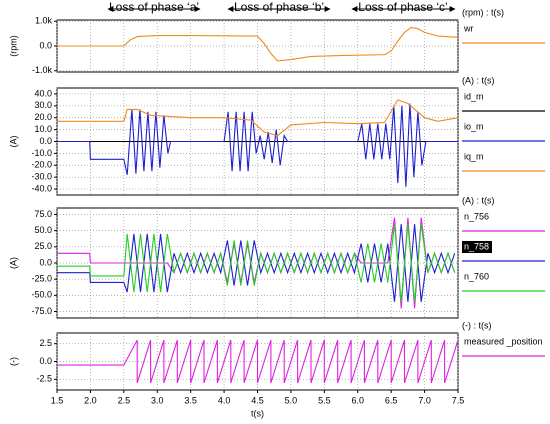  I want to click on legend-label: io_m, so click(474, 126).